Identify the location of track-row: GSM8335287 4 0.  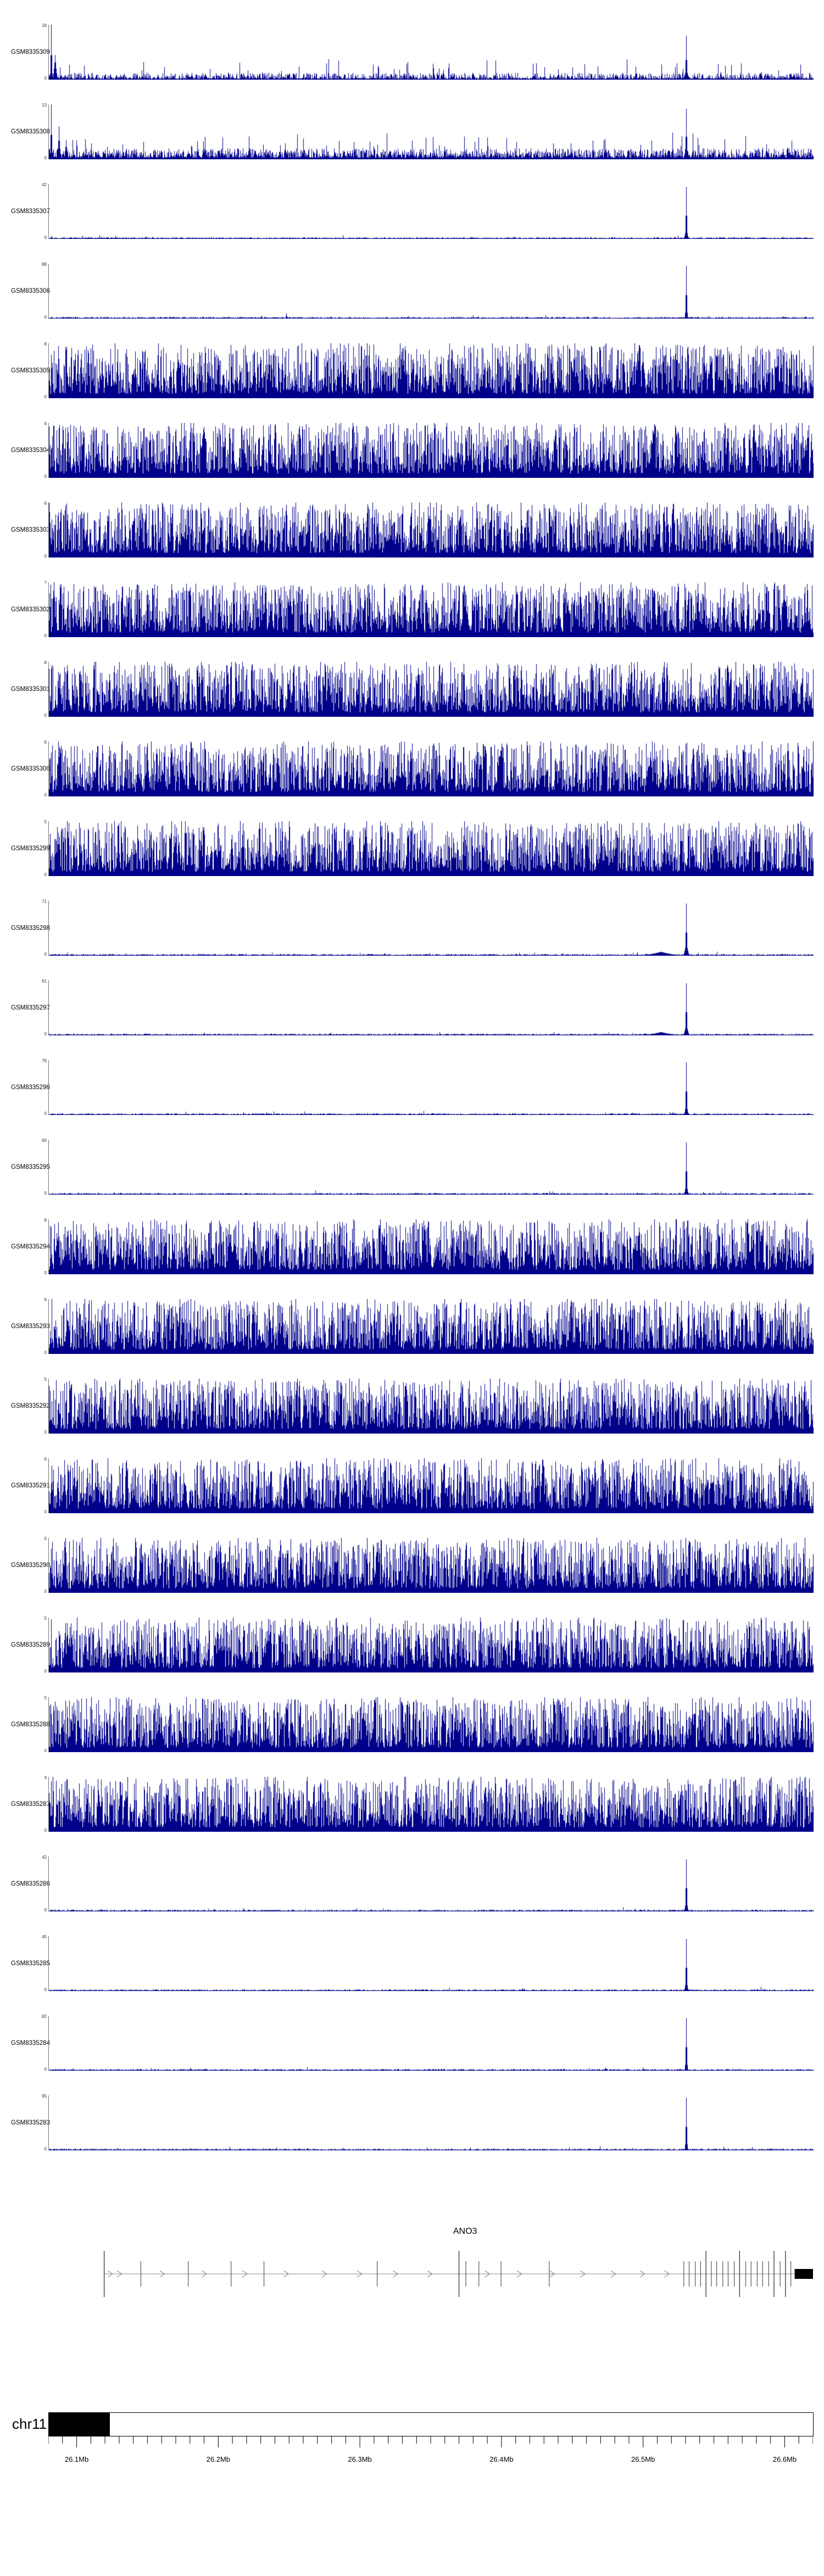
(412, 1815).